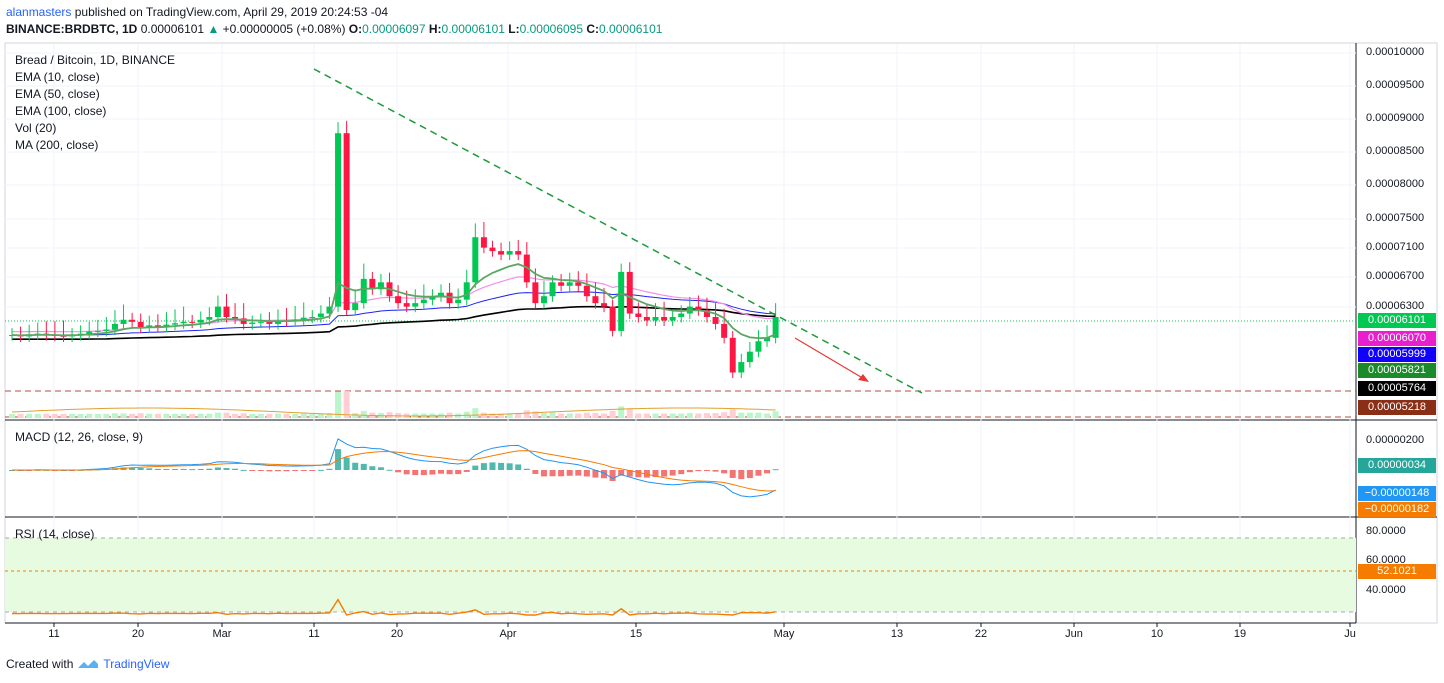 The image size is (1444, 683). Describe the element at coordinates (138, 634) in the screenshot. I see `time-axis-label: 20` at that location.